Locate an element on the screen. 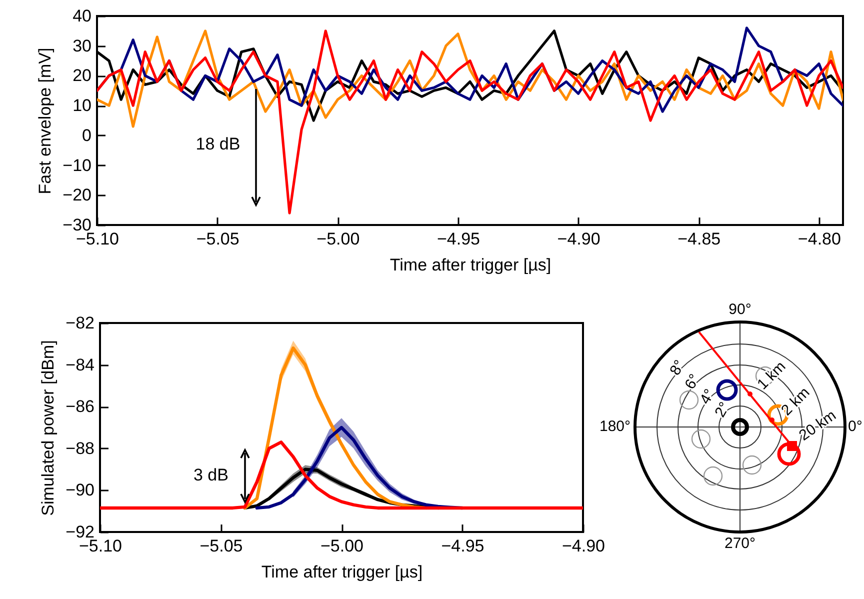 The image size is (864, 599). y-tick-label: 20 is located at coordinates (82, 76).